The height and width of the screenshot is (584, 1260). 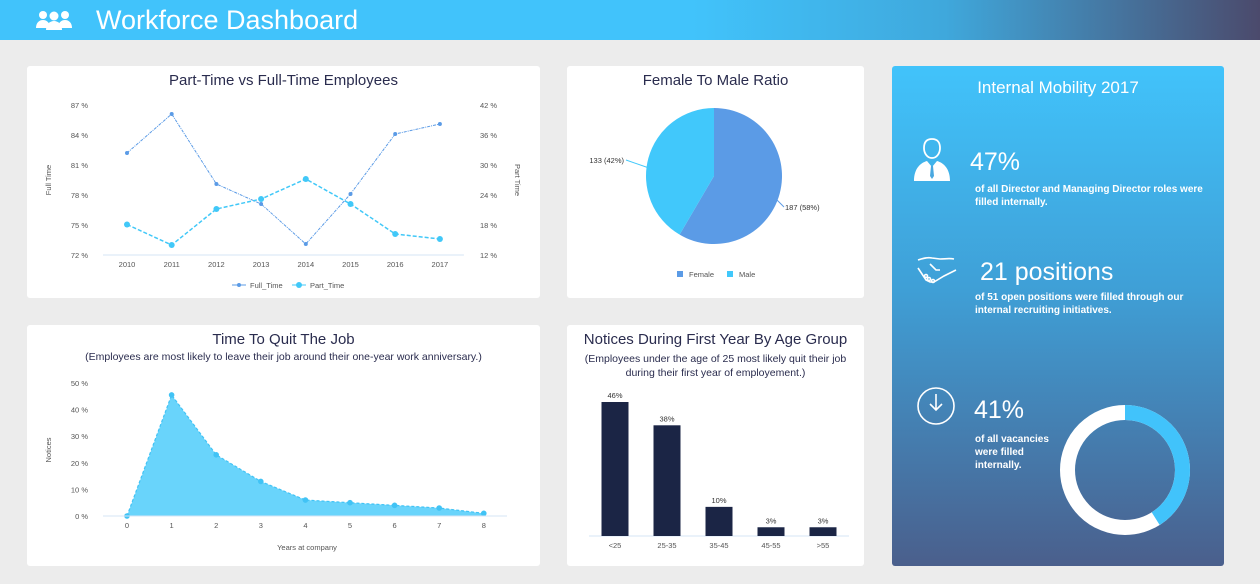 What do you see at coordinates (79, 410) in the screenshot?
I see `y-tick-label: 40 %` at bounding box center [79, 410].